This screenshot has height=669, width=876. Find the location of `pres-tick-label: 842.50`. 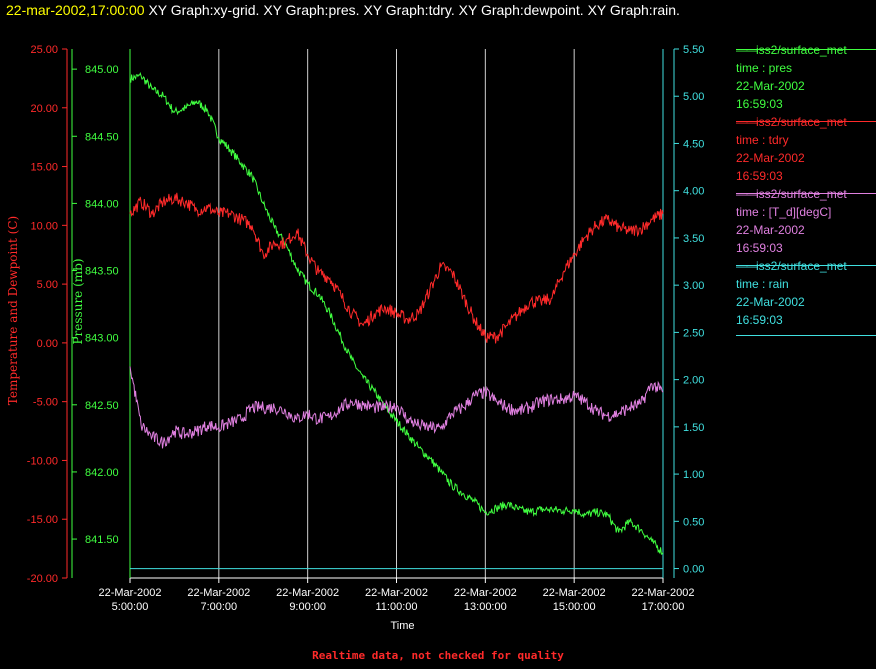

pres-tick-label: 842.50 is located at coordinates (102, 406).